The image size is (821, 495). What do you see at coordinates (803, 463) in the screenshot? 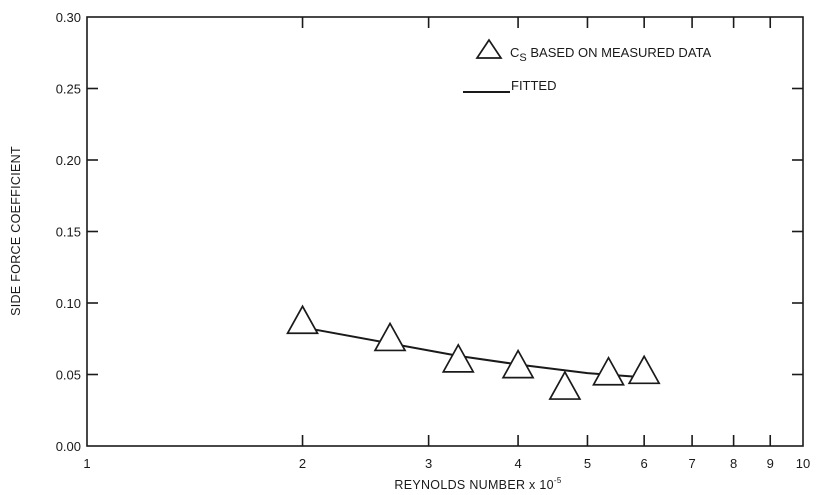
I see `x-tick-label: 10` at bounding box center [803, 463].